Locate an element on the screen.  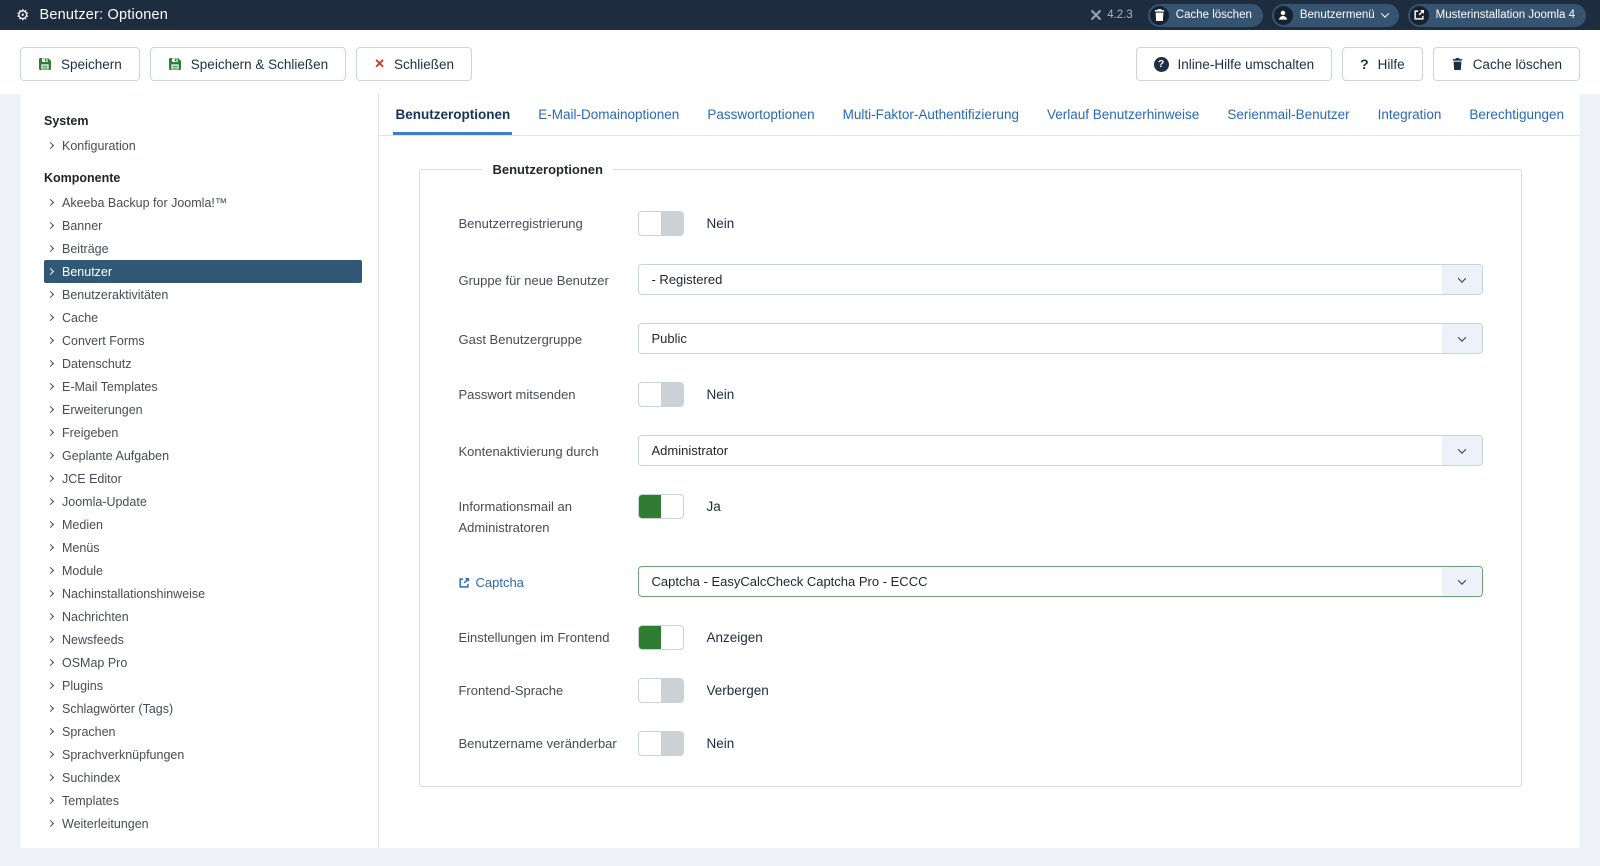
sidebar-item-geplante-aufgaben: Geplante Aufgaben is located at coordinates (203, 455).